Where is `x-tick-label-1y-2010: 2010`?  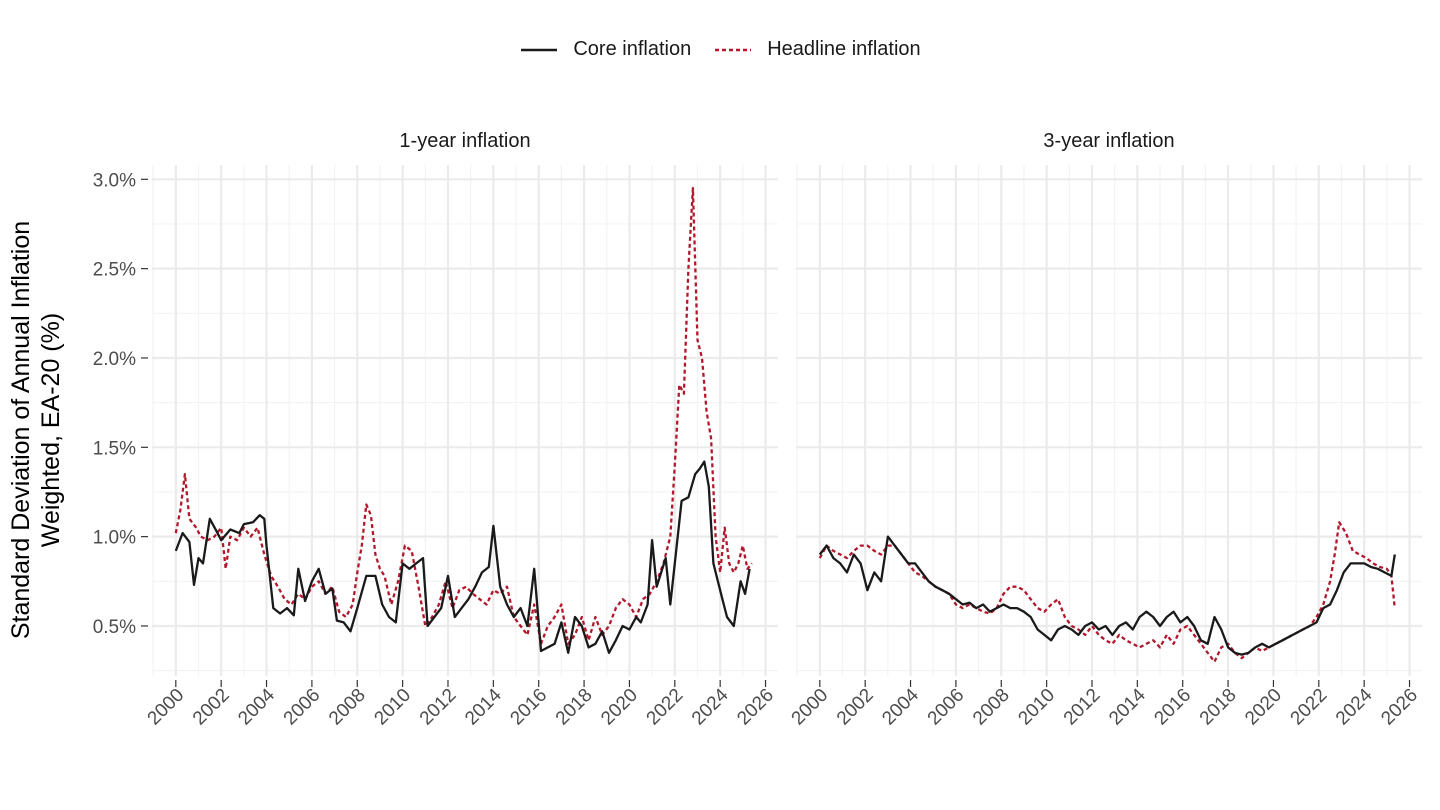 x-tick-label-1y-2010: 2010 is located at coordinates (392, 707).